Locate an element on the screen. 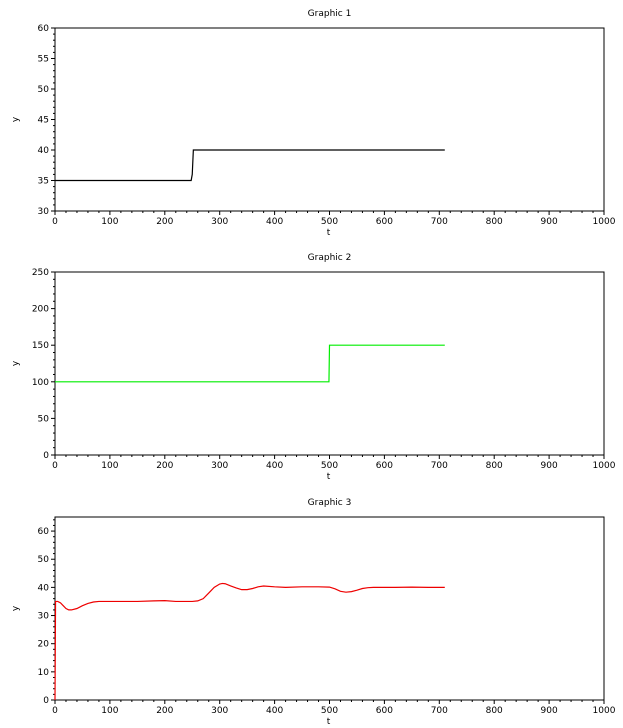  chart-title: Graphic 3 is located at coordinates (330, 503).